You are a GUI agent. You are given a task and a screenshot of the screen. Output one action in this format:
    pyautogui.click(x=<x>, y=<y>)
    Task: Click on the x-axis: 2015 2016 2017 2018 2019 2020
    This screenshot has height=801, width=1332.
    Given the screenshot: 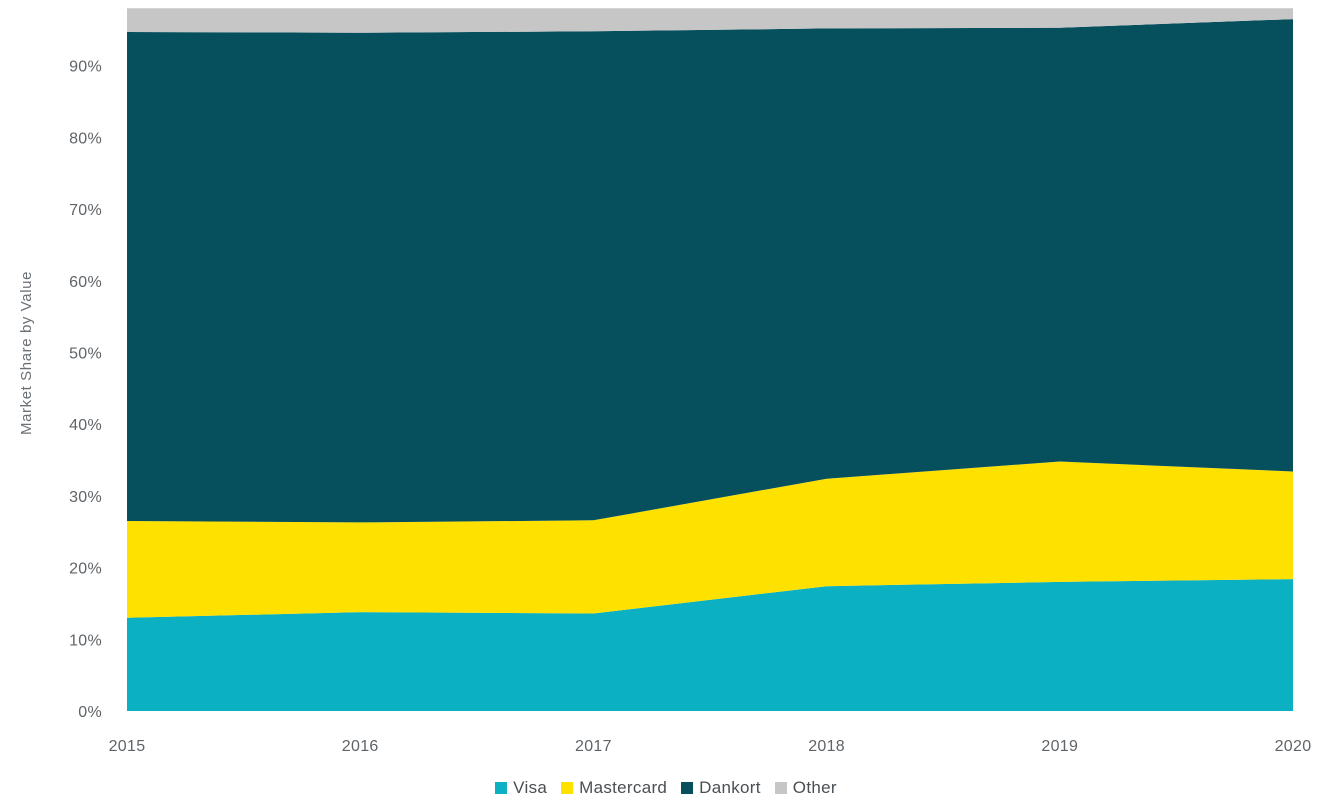 What is the action you would take?
    pyautogui.click(x=710, y=746)
    